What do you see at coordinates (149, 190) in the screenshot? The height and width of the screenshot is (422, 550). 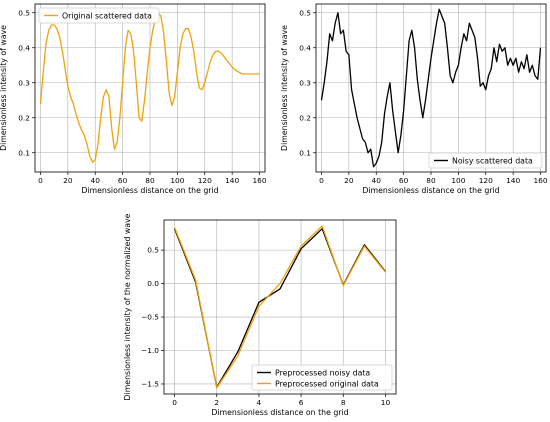 I see `x-axis-label-1: Dimensionless distance on the grid` at bounding box center [149, 190].